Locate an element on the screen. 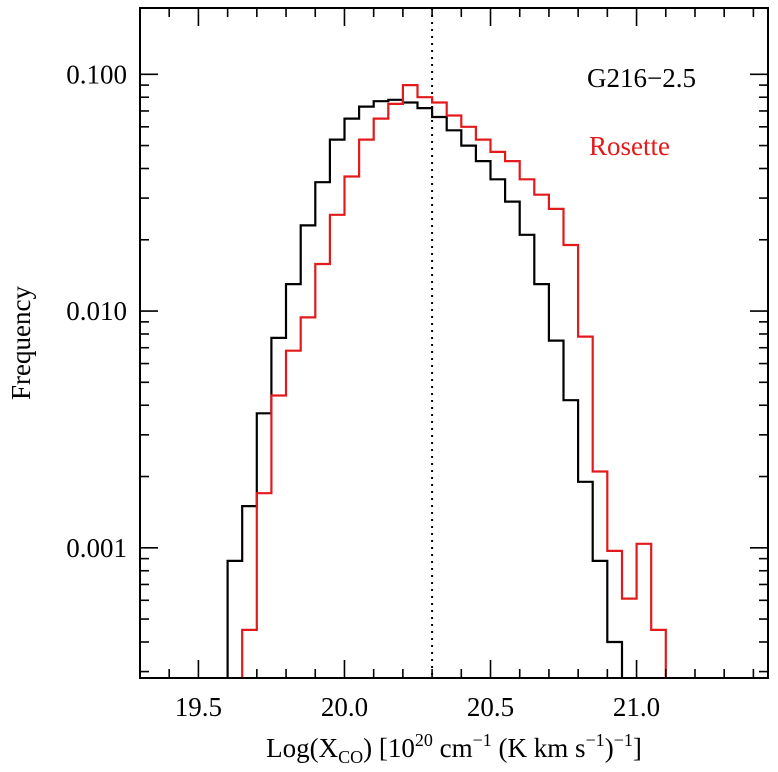 This screenshot has width=778, height=772. y-tick-label: 0.010 is located at coordinates (96, 311).